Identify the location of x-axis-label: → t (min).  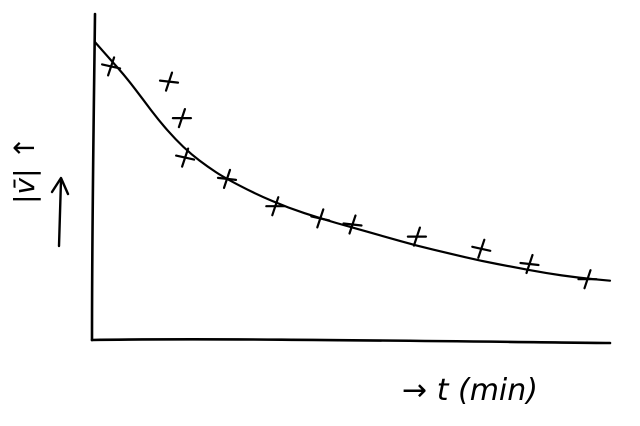
(470, 390).